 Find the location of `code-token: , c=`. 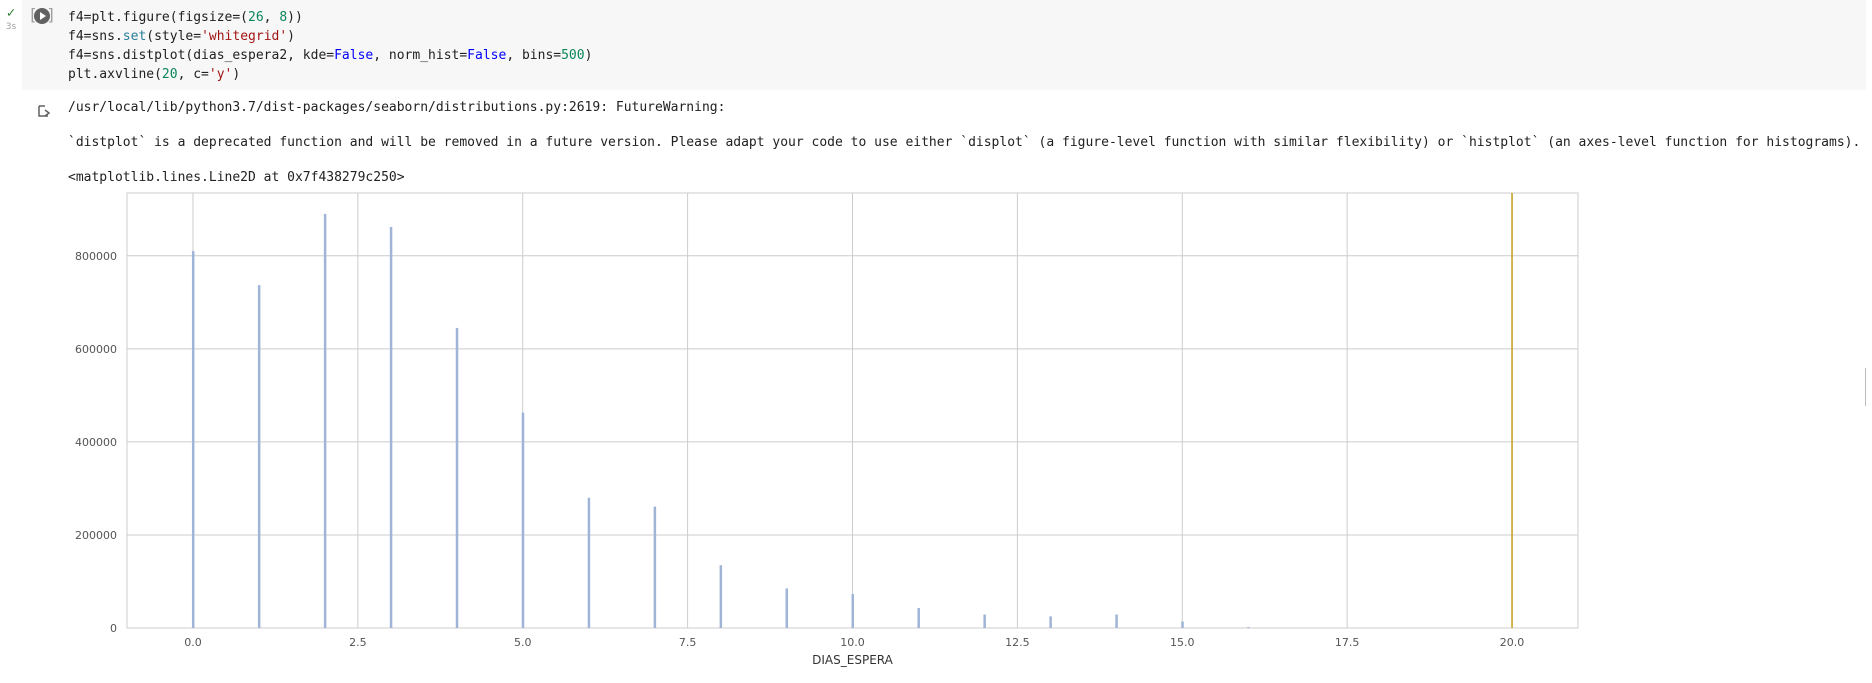

code-token: , c= is located at coordinates (193, 74).